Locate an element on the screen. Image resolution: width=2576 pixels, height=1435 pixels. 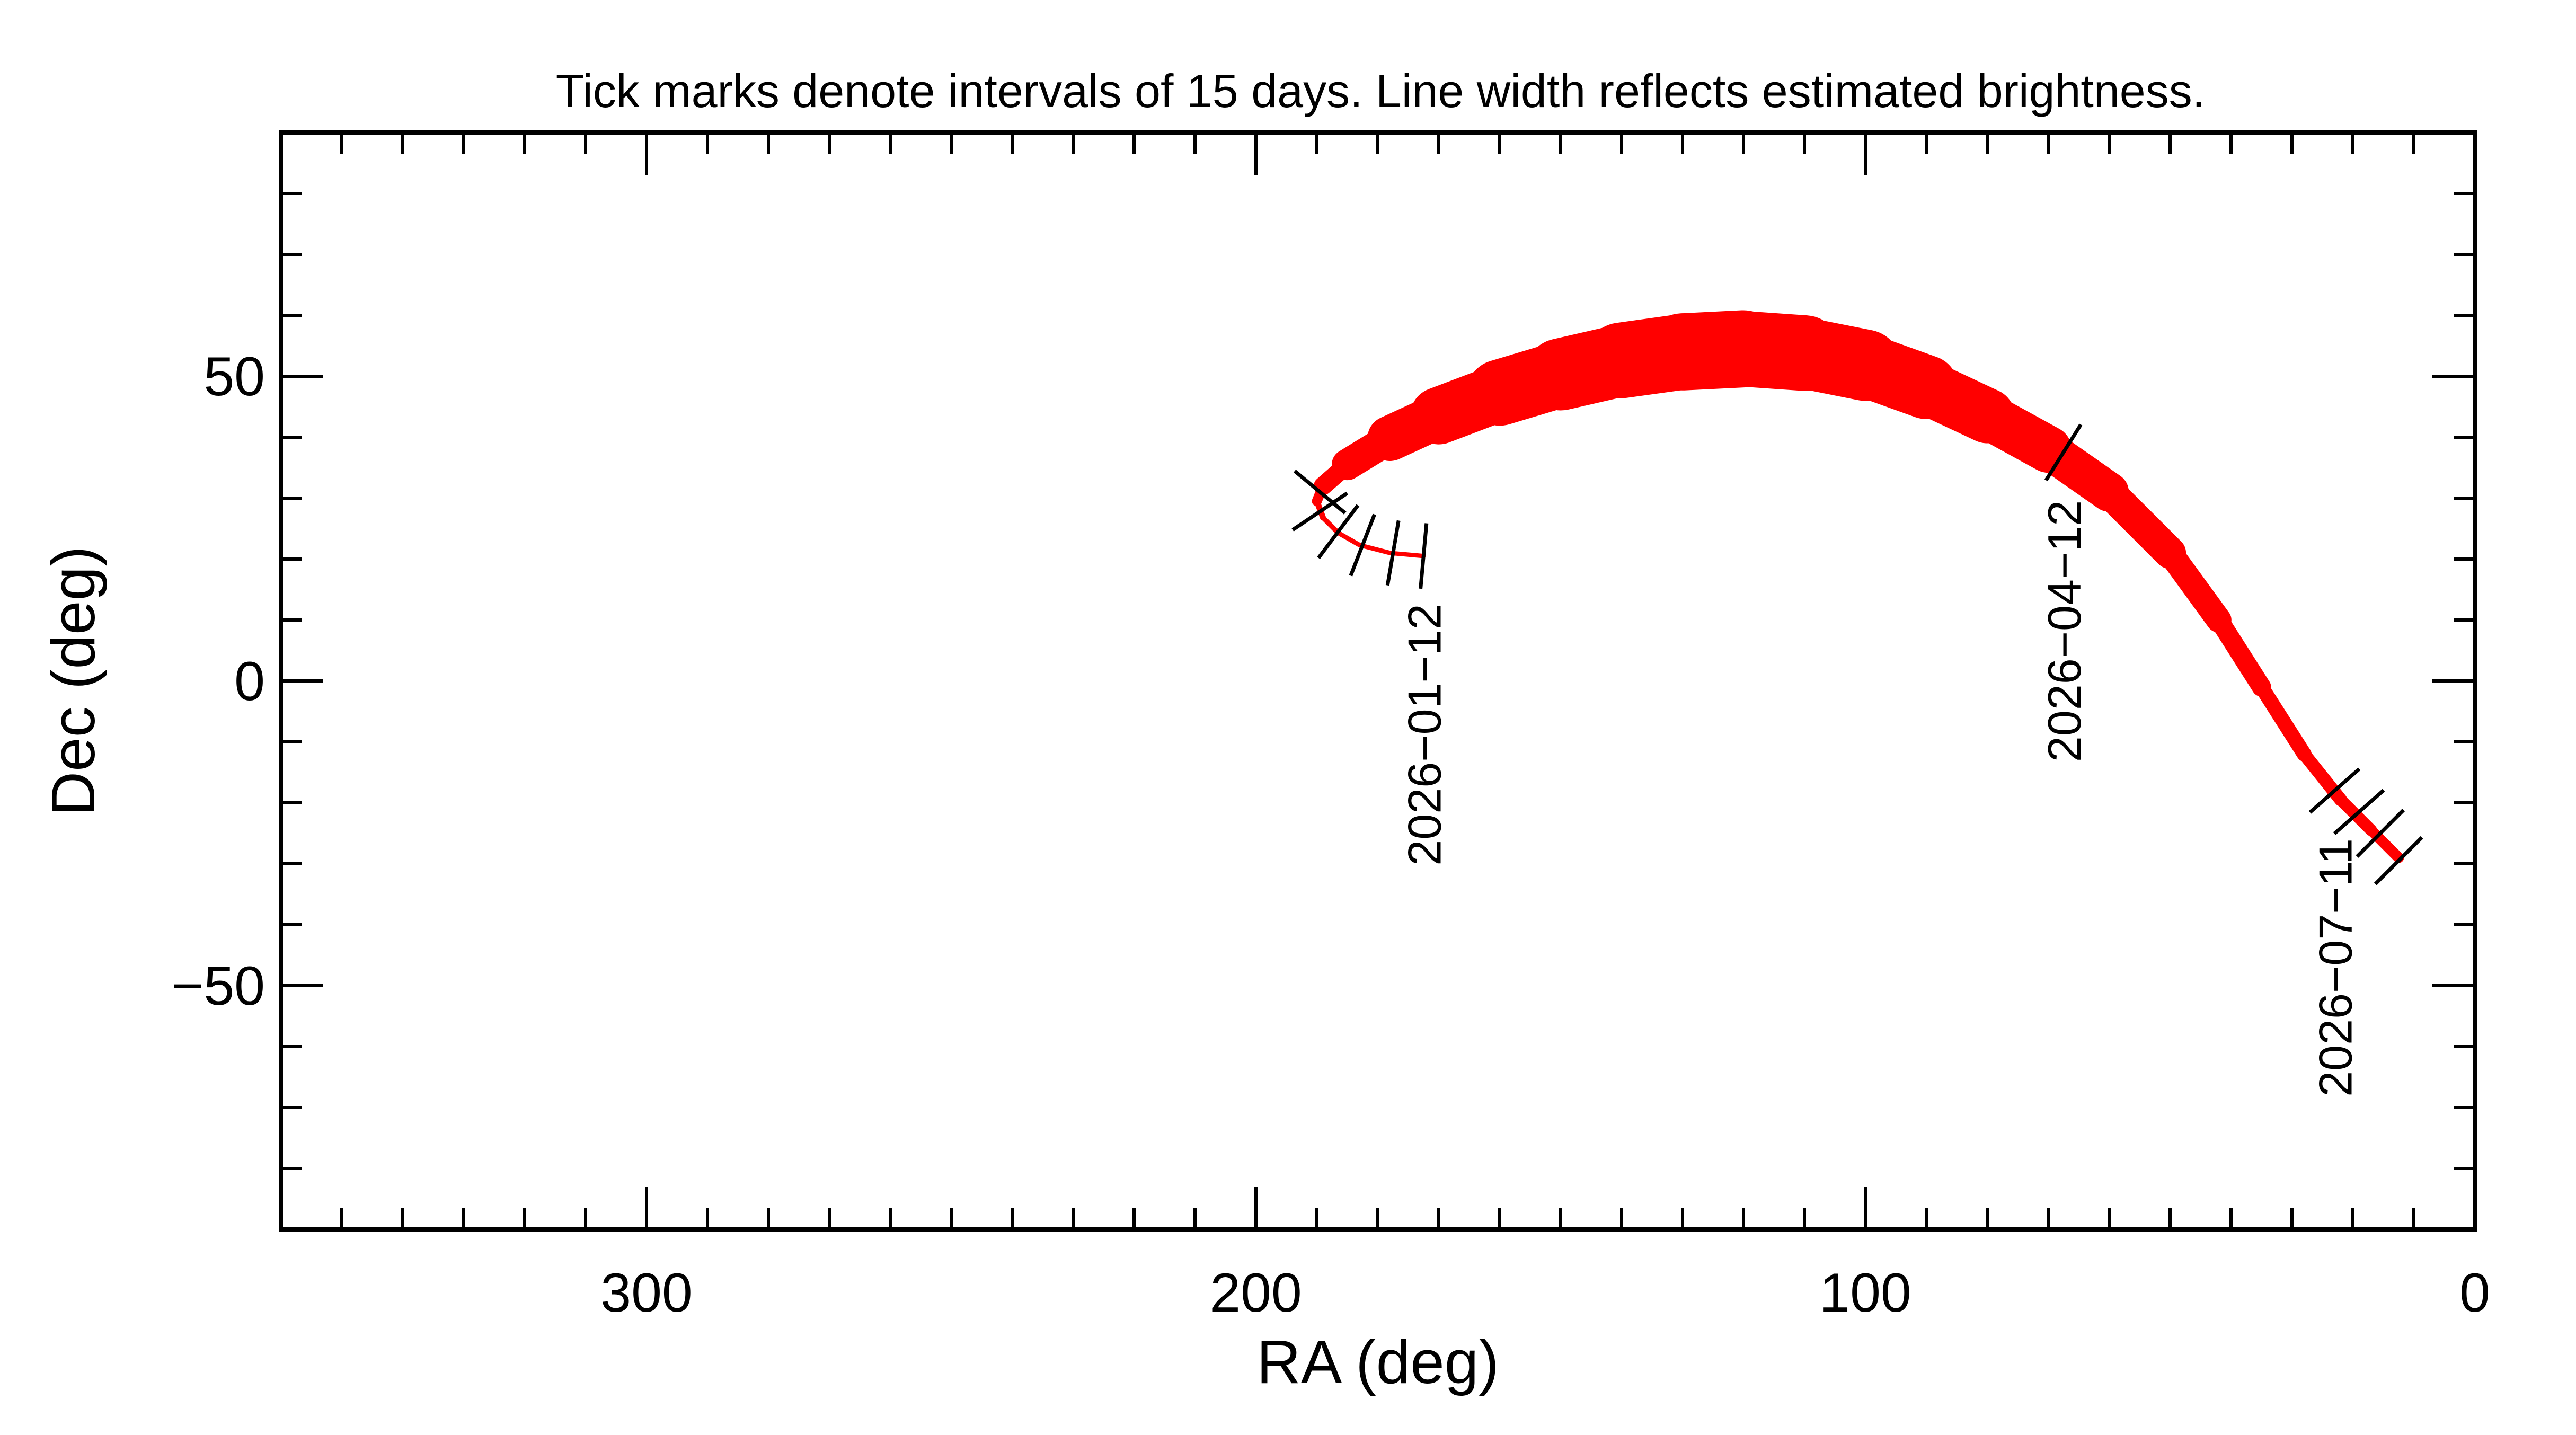
x-tick-labels: 300 200 100 0 is located at coordinates (1545, 1293).